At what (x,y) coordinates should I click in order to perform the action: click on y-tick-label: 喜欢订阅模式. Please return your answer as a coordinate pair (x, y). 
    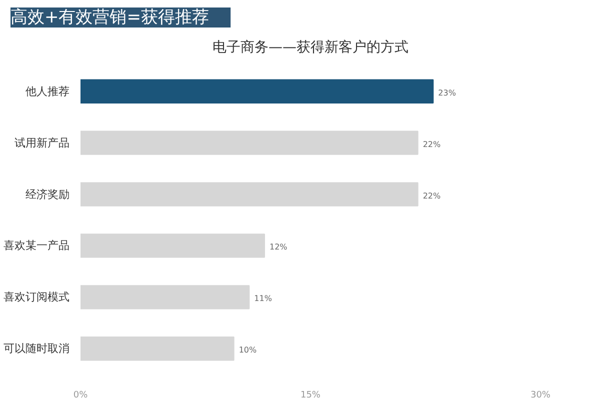
    Looking at the image, I should click on (37, 297).